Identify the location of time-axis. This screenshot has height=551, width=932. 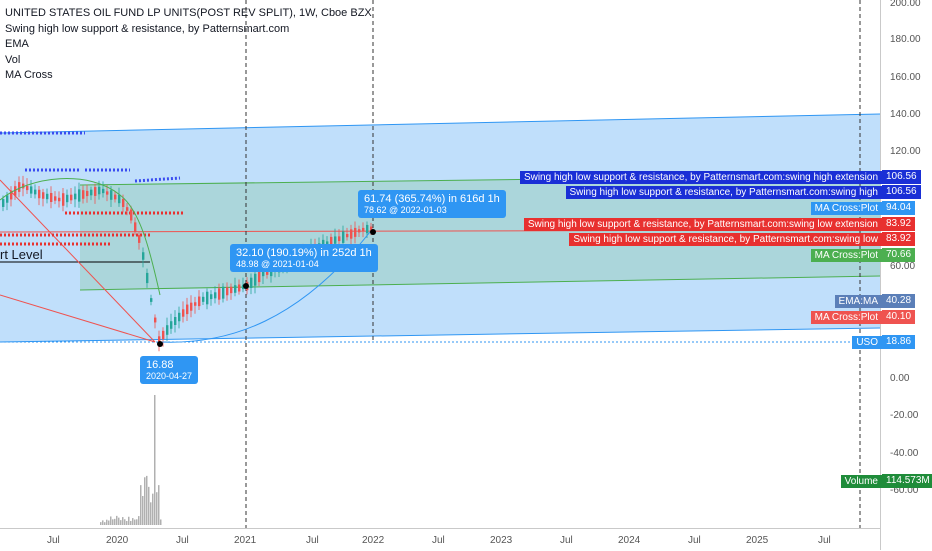
(440, 539).